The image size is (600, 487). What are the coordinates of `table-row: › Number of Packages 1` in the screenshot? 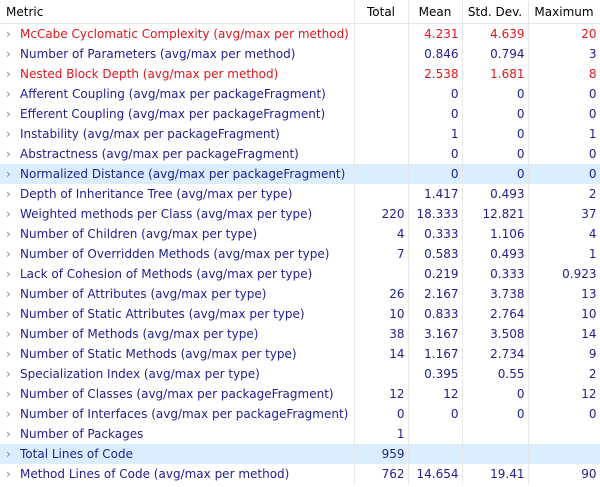 It's located at (300, 434).